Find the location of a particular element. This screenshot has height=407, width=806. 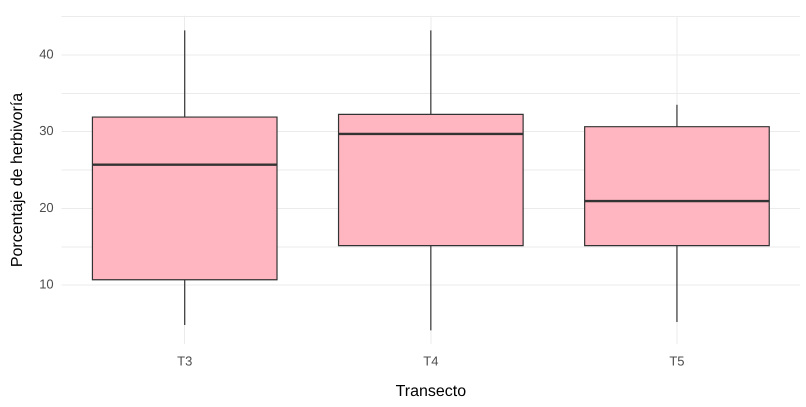

y-tick-label: 10 is located at coordinates (46, 284).